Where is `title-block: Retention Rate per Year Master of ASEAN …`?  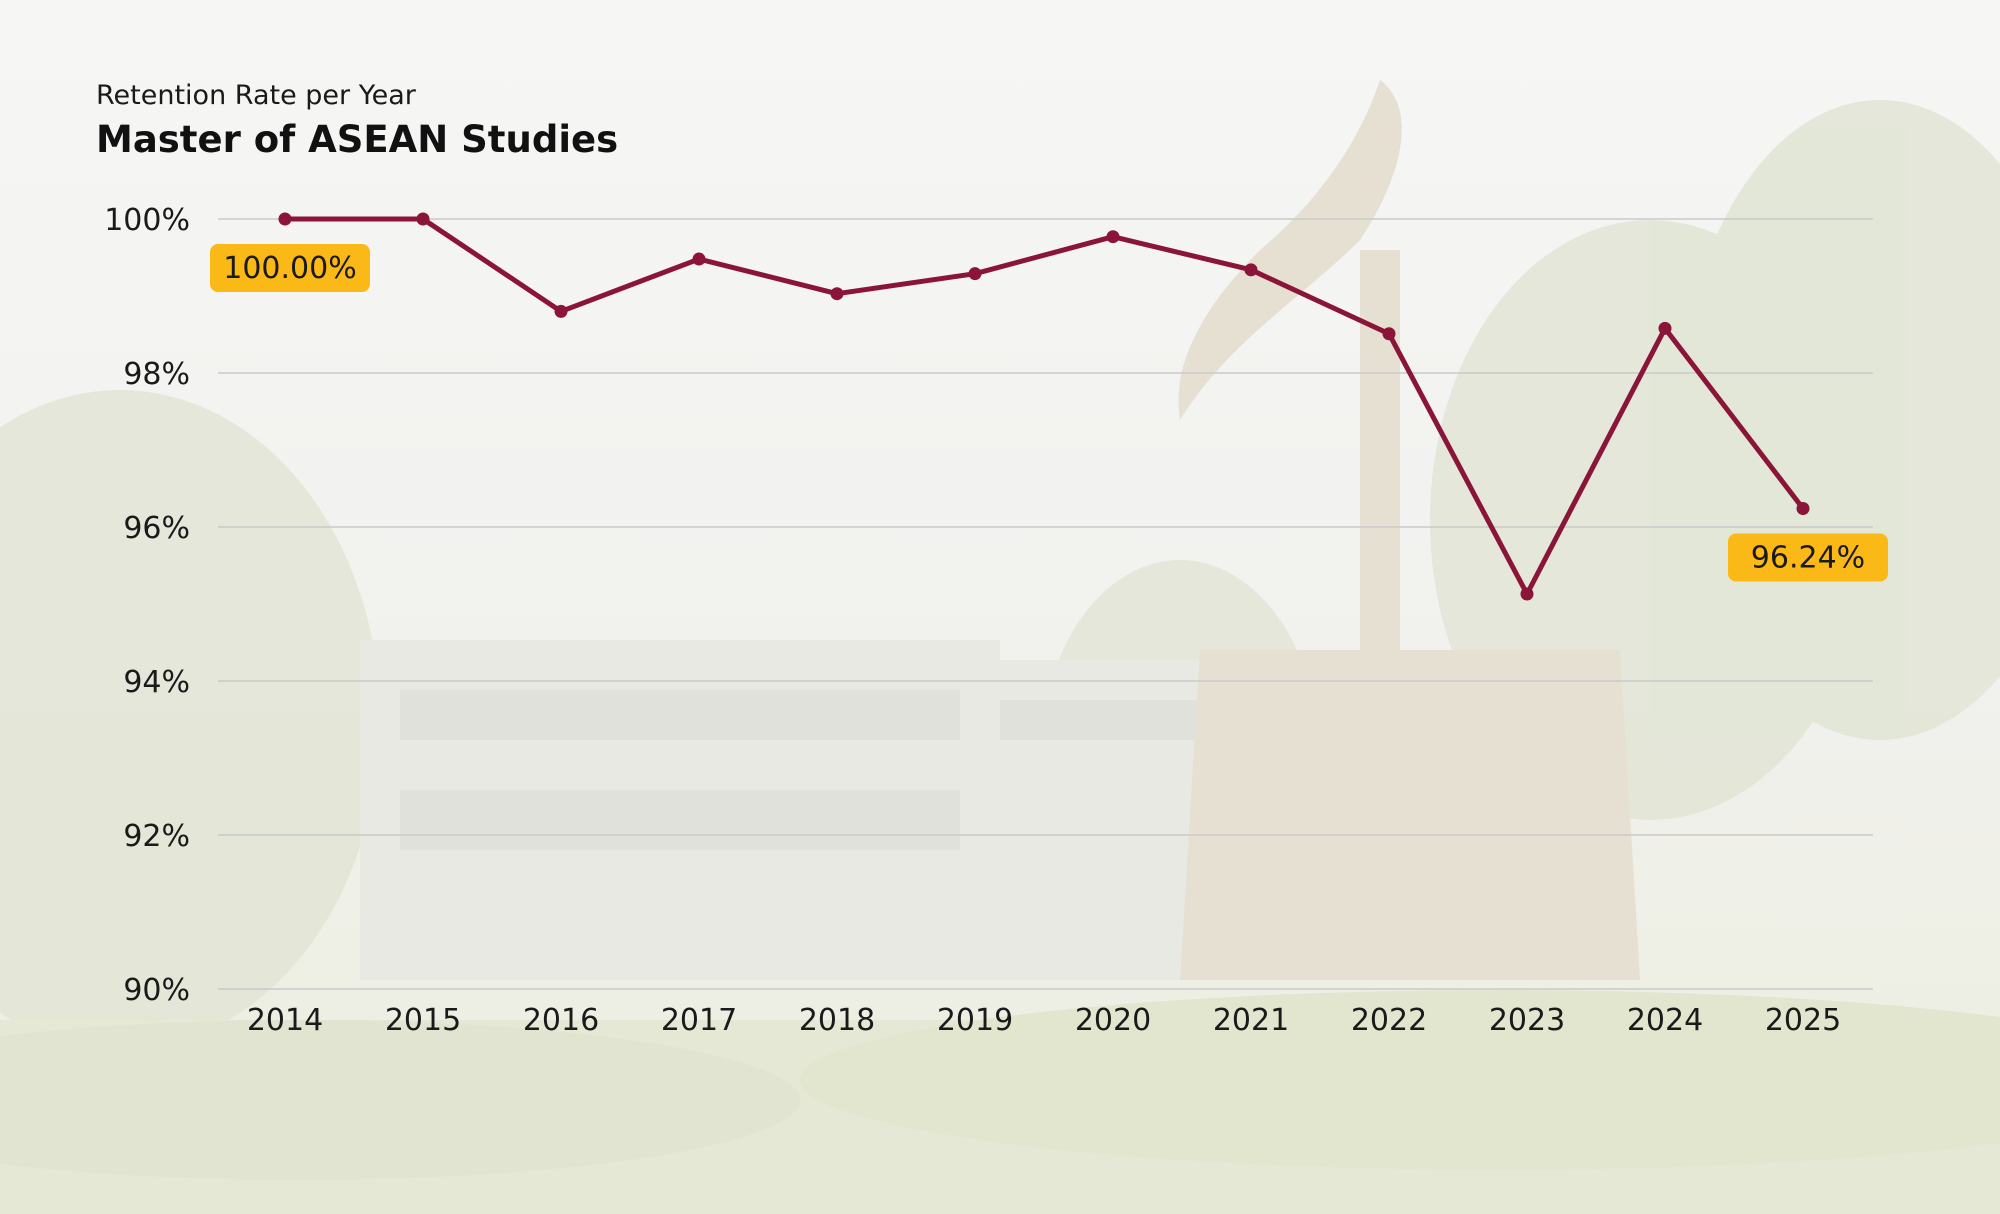 title-block: Retention Rate per Year Master of ASEAN … is located at coordinates (357, 121).